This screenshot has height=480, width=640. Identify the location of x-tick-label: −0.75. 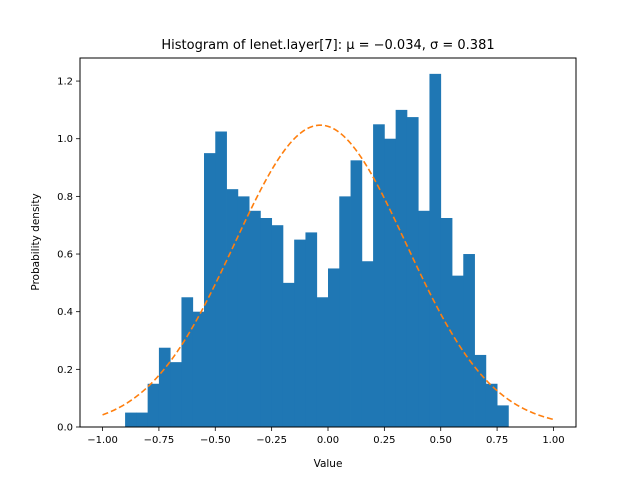
(159, 440).